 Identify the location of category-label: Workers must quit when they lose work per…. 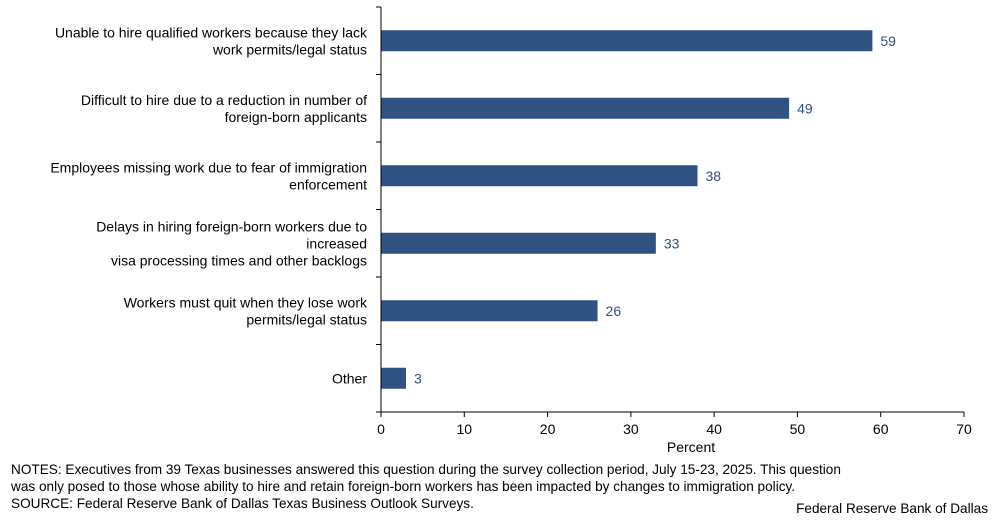
(246, 310).